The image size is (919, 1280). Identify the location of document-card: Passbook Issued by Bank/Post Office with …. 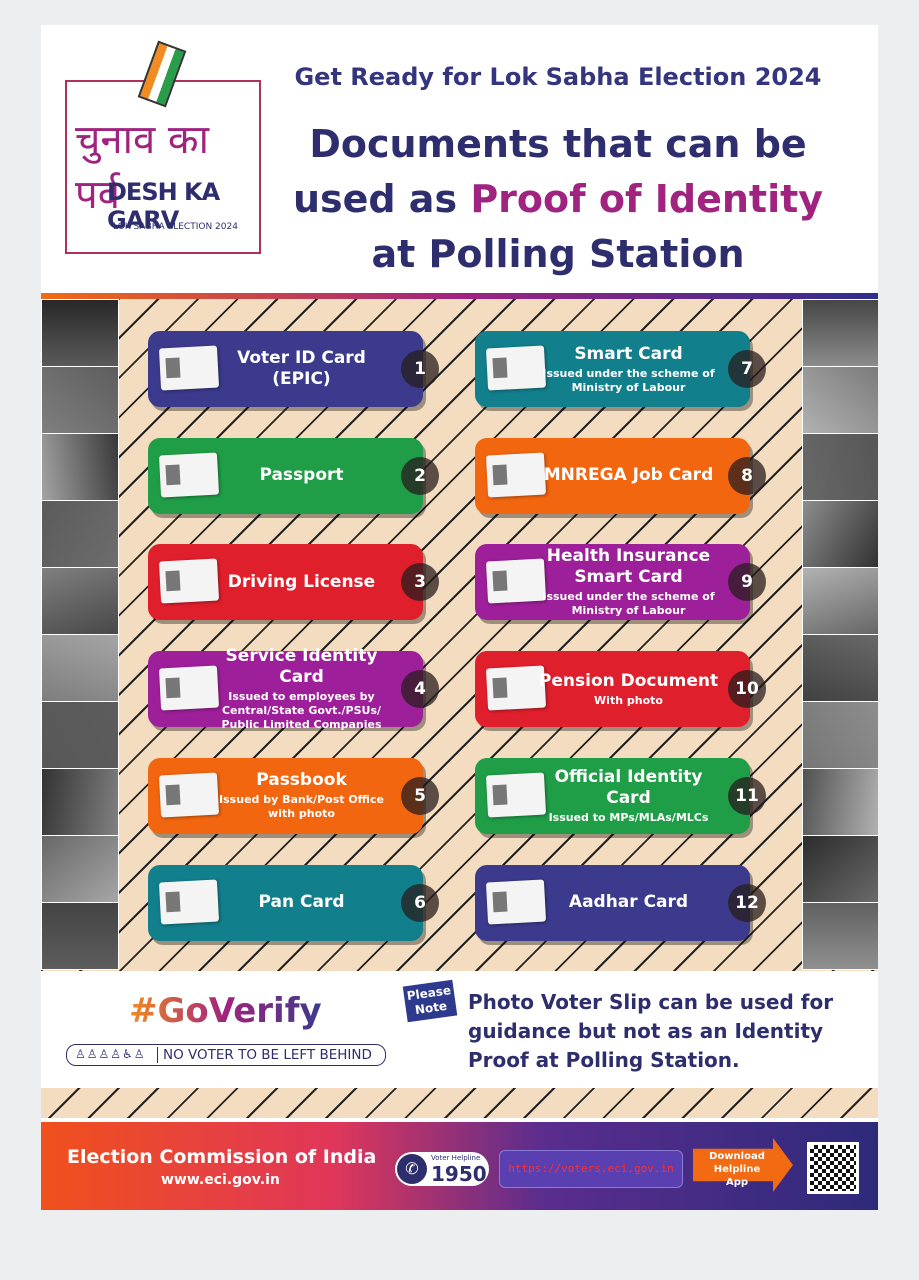
(293, 795).